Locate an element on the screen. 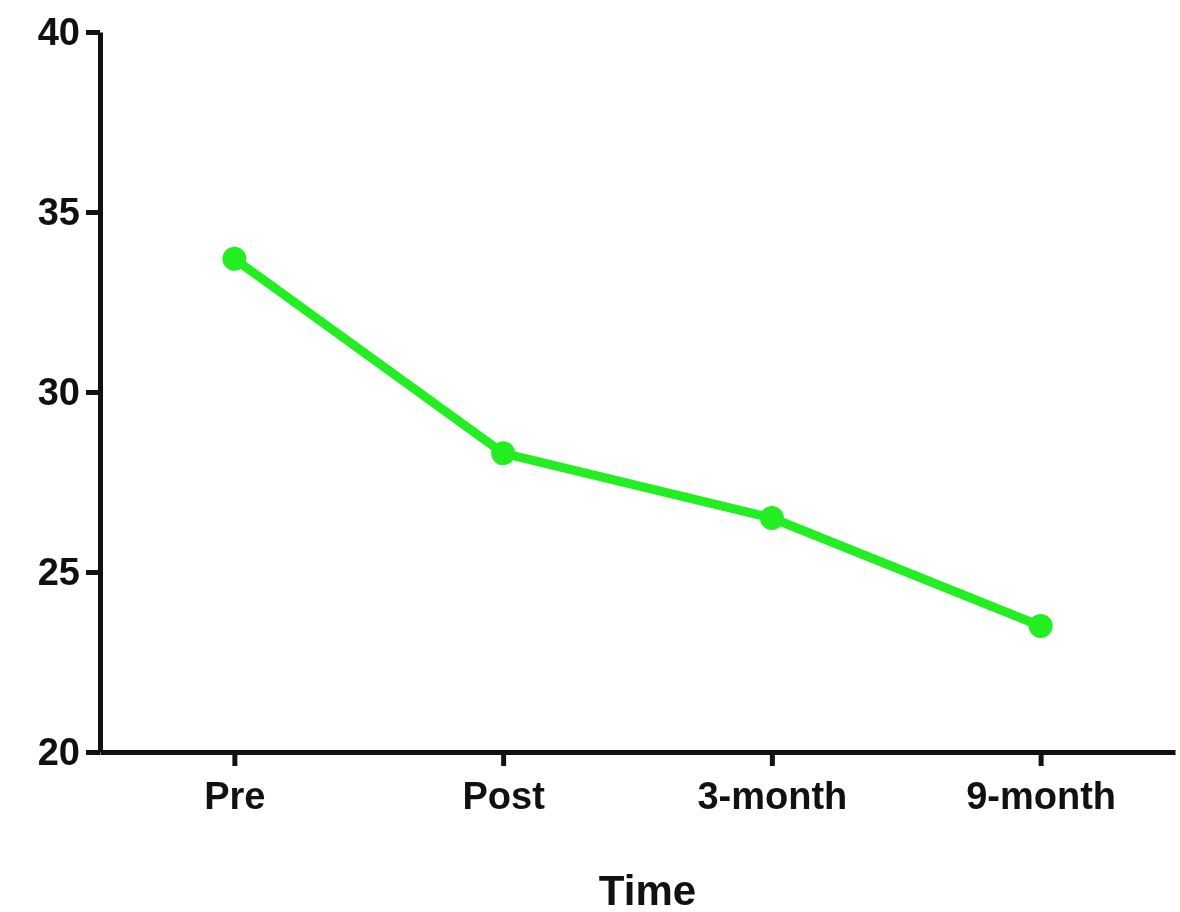 The image size is (1180, 912). x-tick-label: 9-month is located at coordinates (1041, 795).